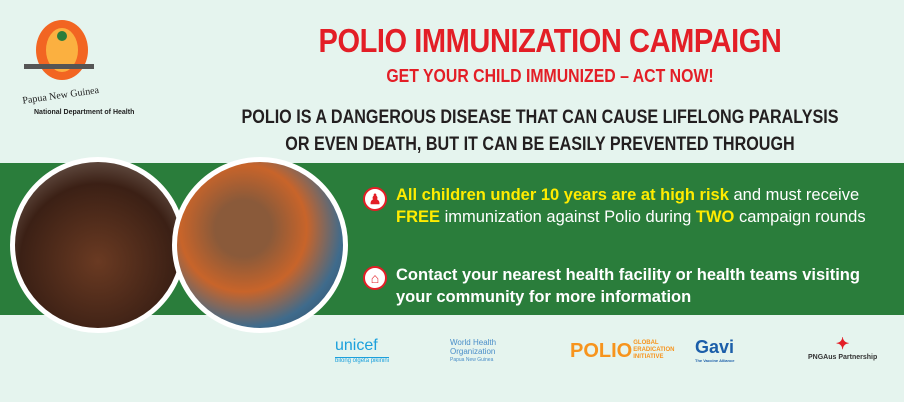 This screenshot has width=904, height=402. I want to click on png-crest-logo, so click(59, 50).